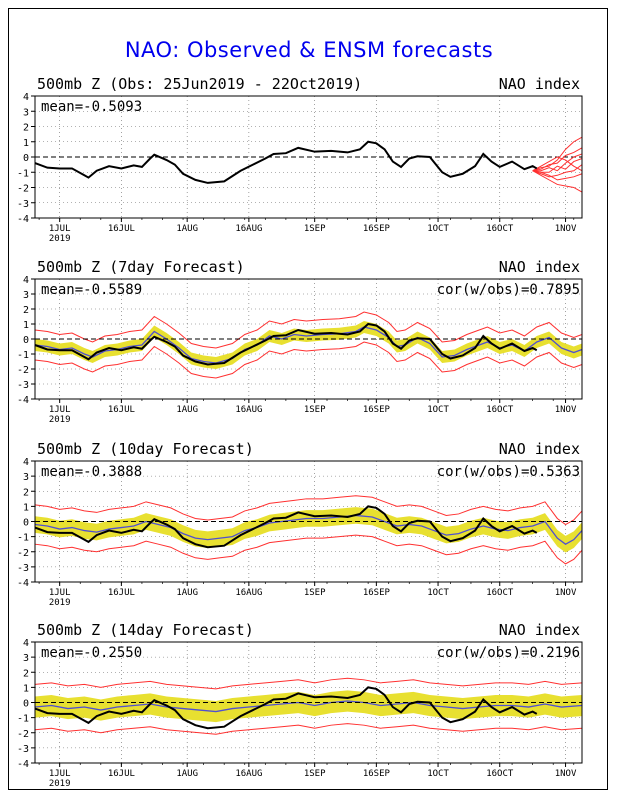 This screenshot has height=800, width=618. Describe the element at coordinates (508, 472) in the screenshot. I see `cor-label: cor(w/obs)=0.5363` at that location.